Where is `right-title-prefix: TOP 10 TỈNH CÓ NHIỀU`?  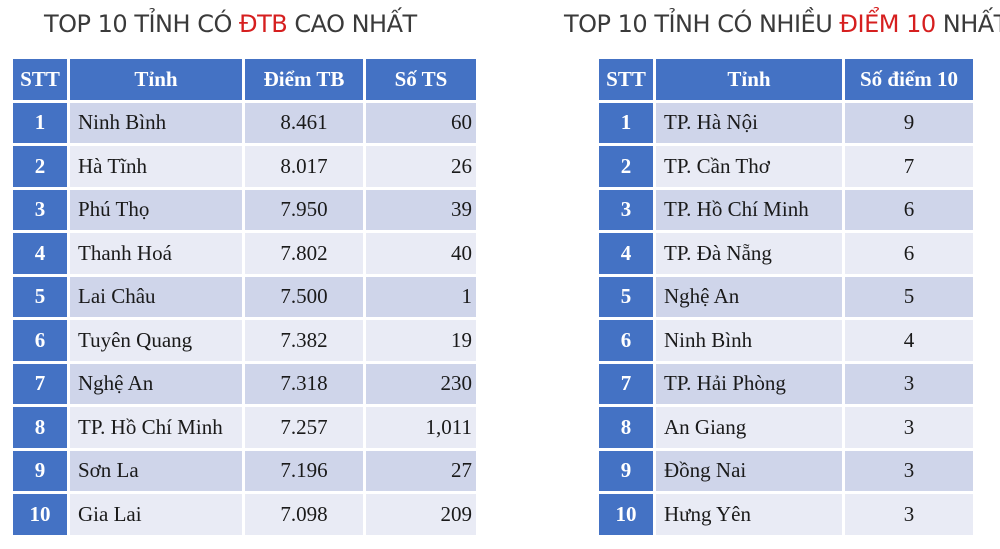 right-title-prefix: TOP 10 TỈNH CÓ NHIỀU is located at coordinates (702, 24).